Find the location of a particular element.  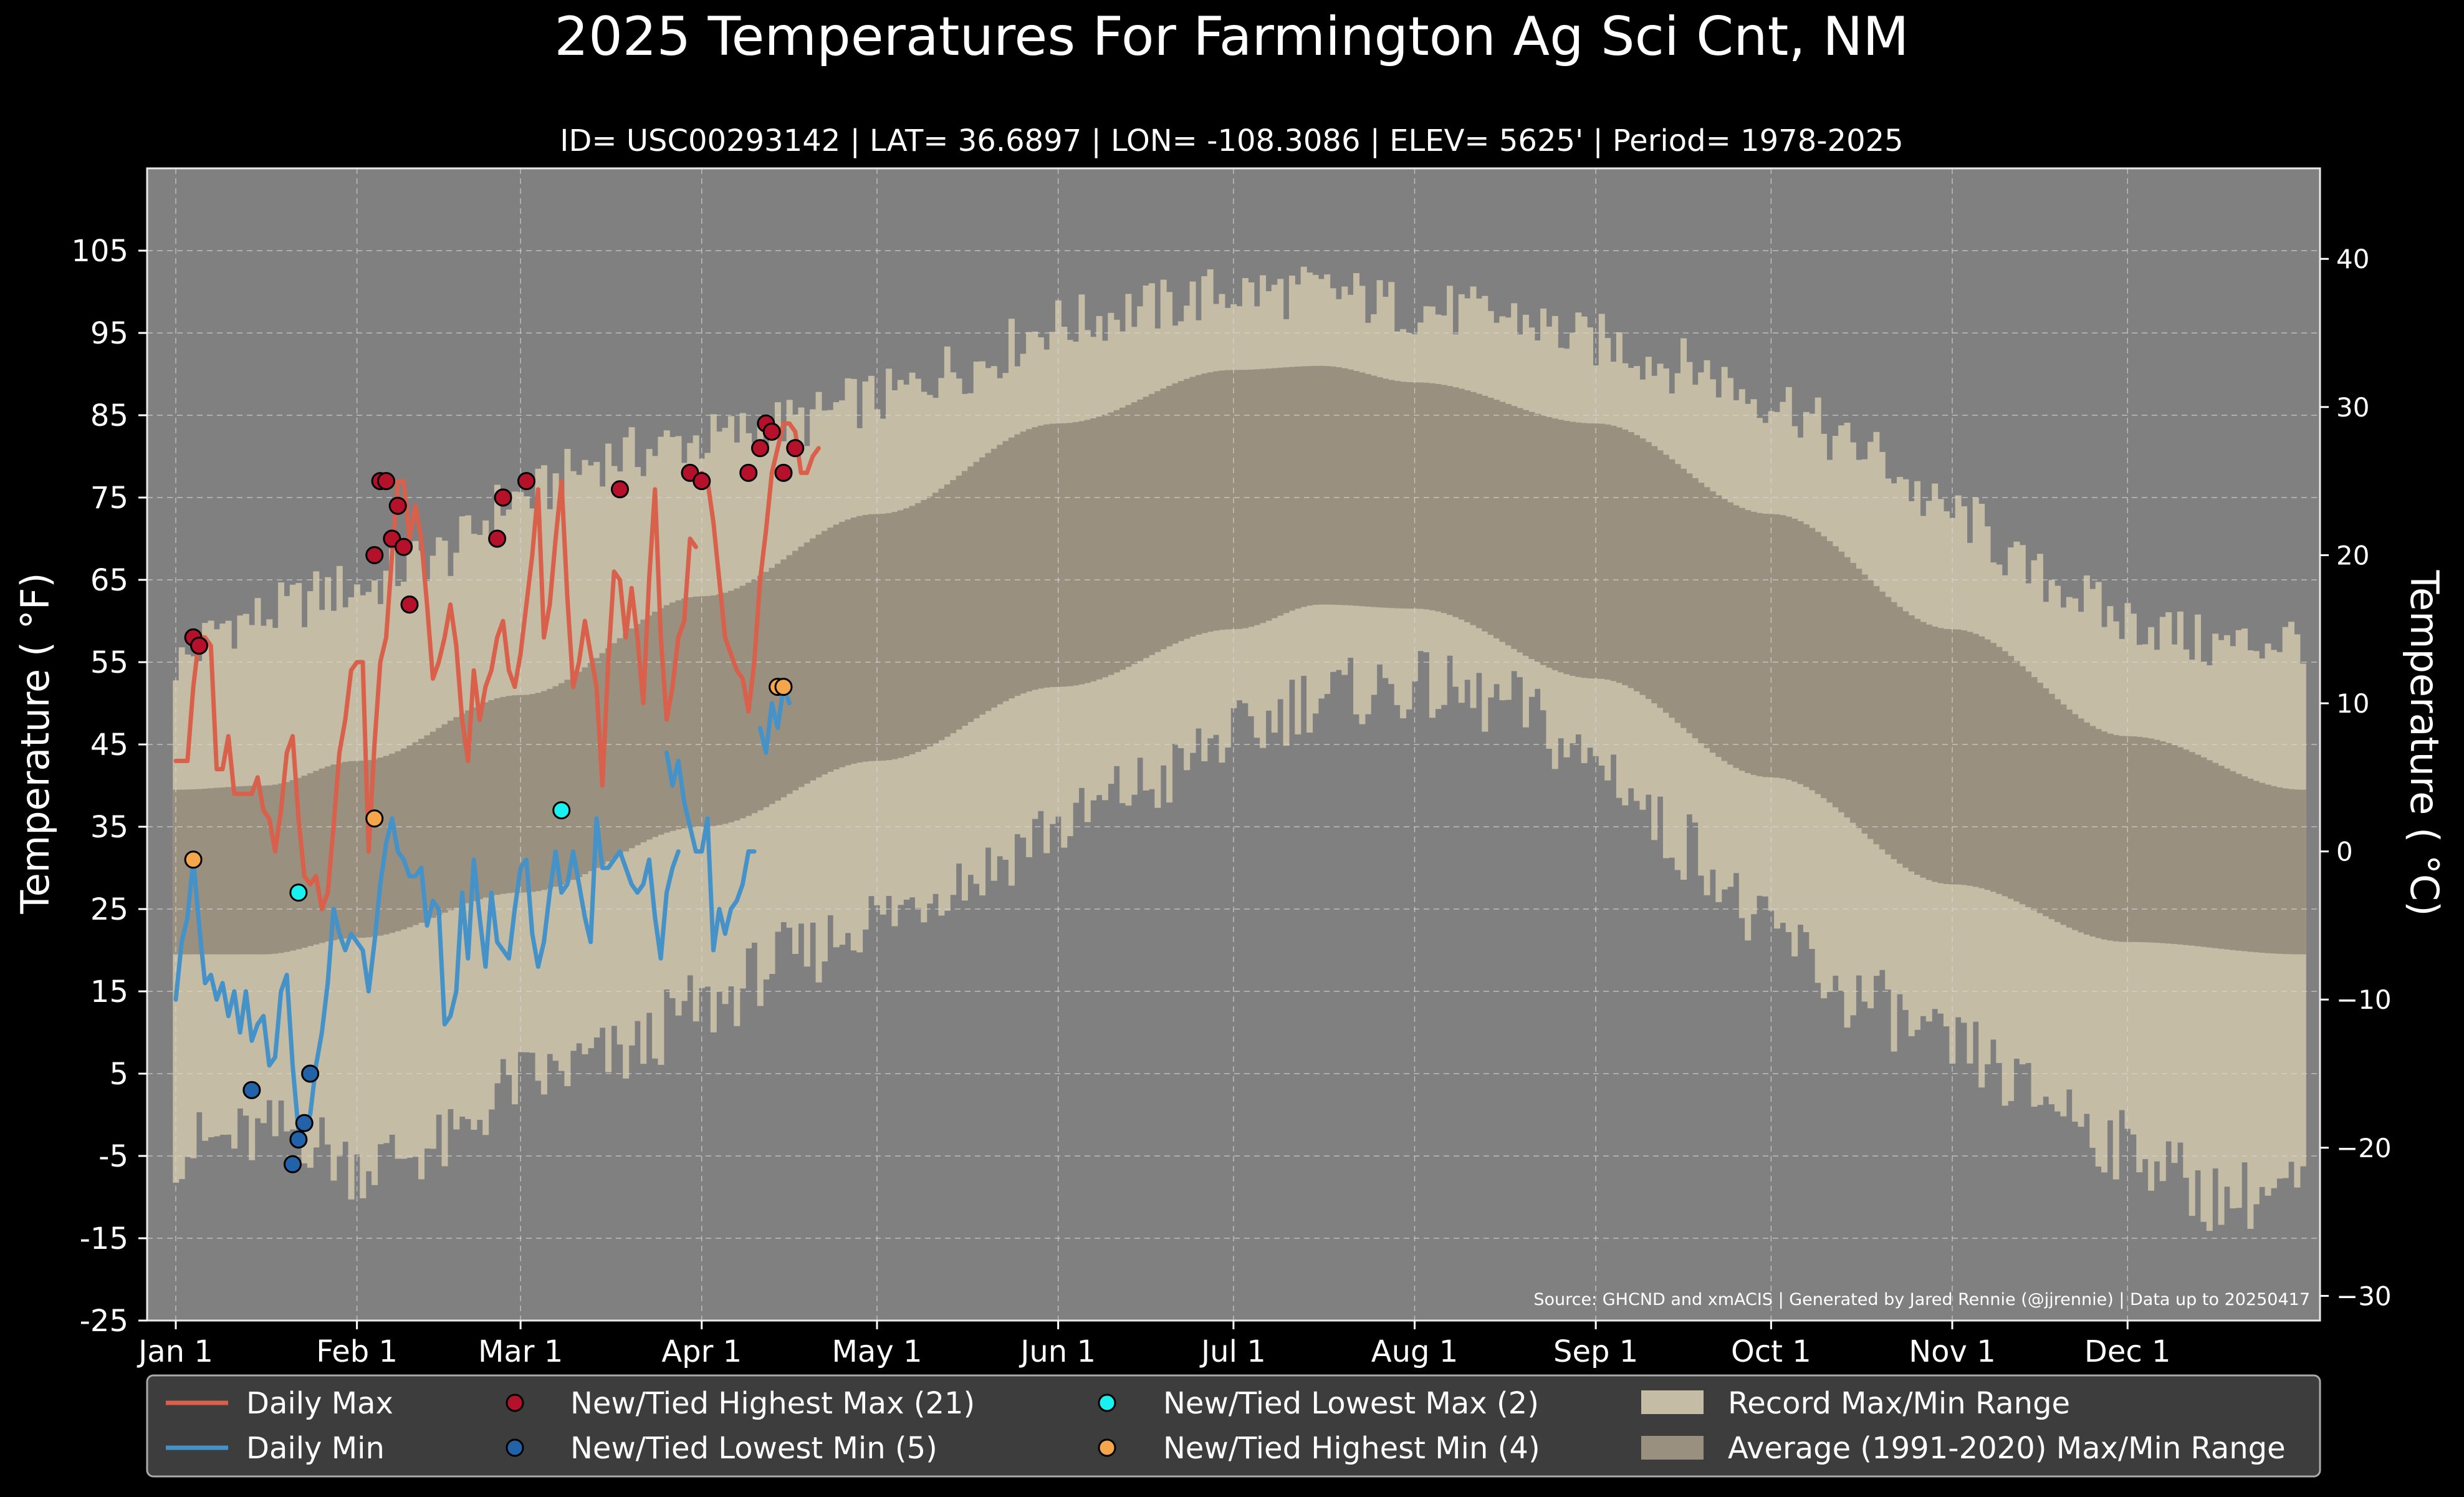

x-tick-label: Oct 1 is located at coordinates (1771, 1351).